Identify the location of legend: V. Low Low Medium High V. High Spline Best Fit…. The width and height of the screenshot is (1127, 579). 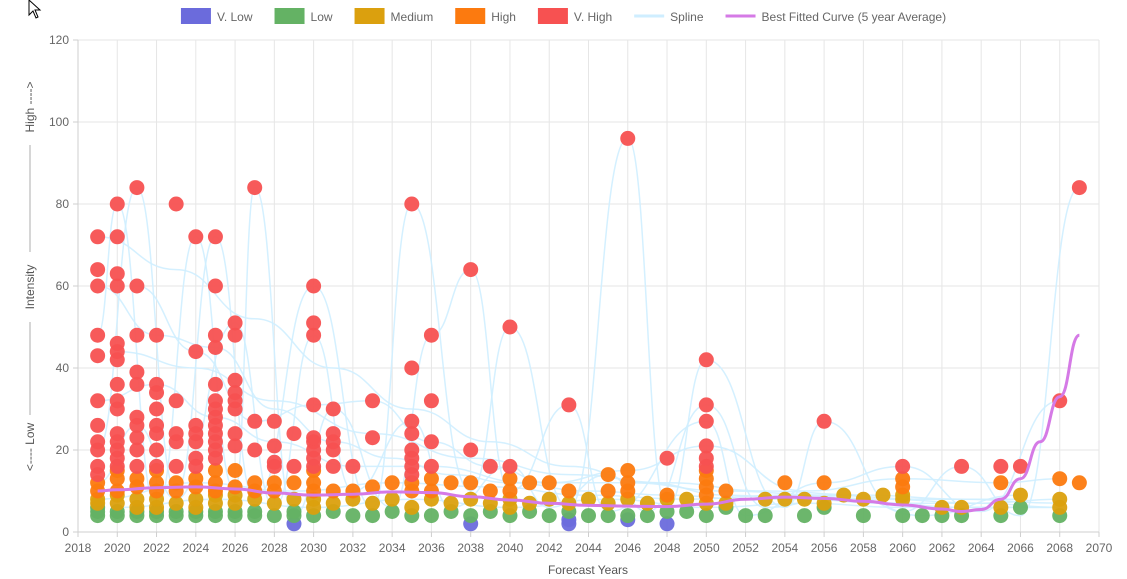
(563, 16).